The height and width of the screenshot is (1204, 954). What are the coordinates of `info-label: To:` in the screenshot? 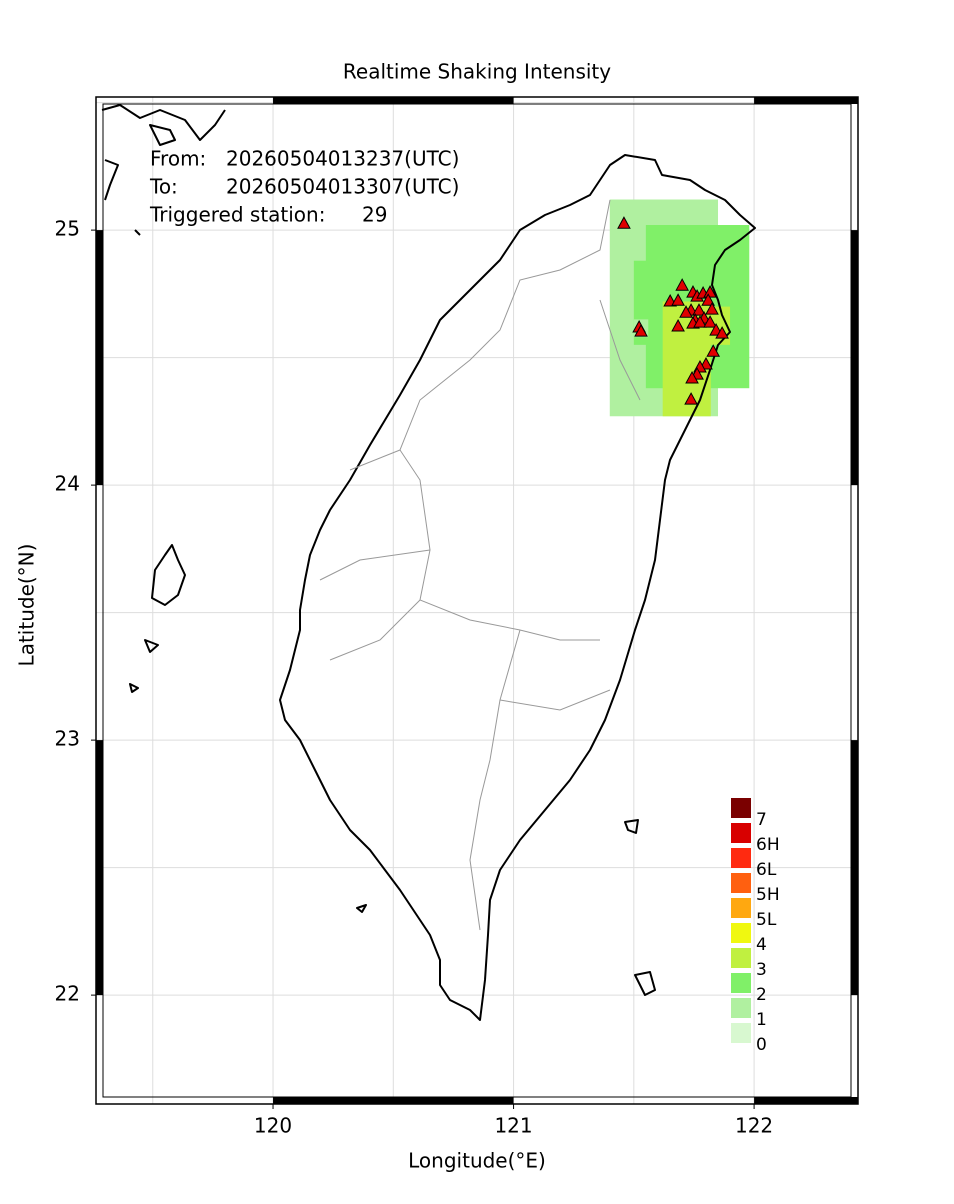 It's located at (163, 187).